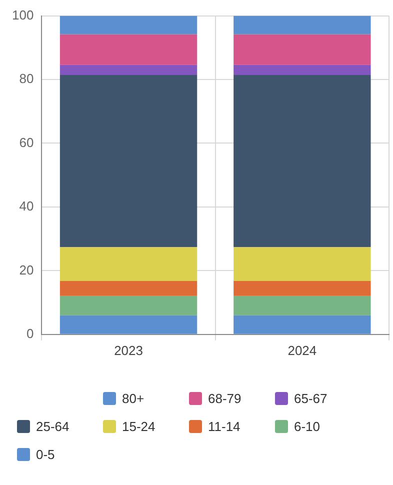 Image resolution: width=393 pixels, height=485 pixels. What do you see at coordinates (302, 350) in the screenshot?
I see `x-tick-label: 2024` at bounding box center [302, 350].